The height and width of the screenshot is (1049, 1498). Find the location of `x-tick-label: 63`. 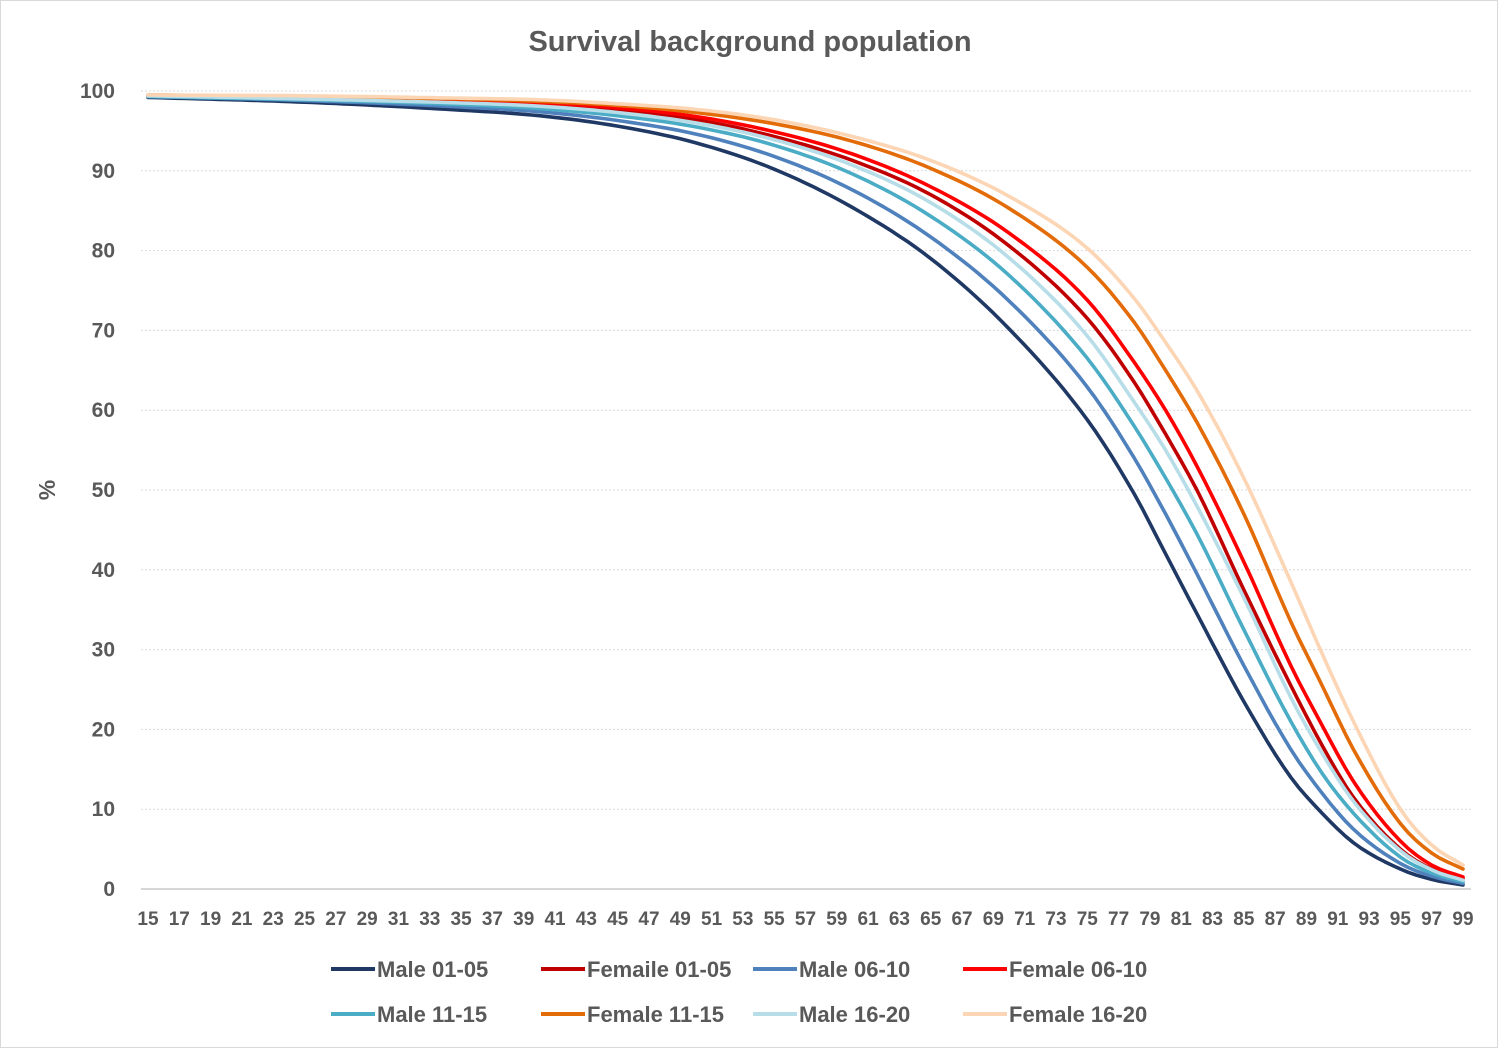

x-tick-label: 63 is located at coordinates (899, 919).